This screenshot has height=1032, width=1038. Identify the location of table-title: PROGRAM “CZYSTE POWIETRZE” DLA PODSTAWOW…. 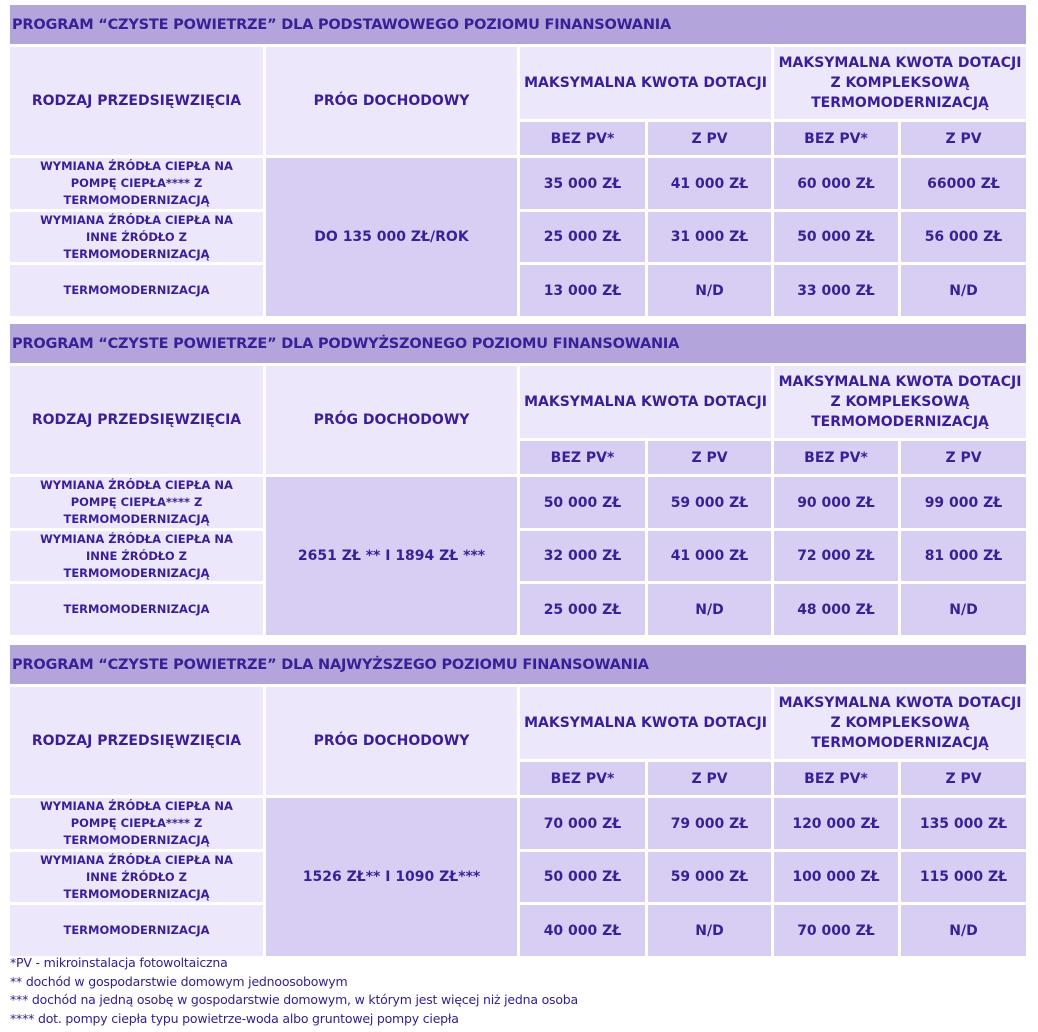
(518, 24).